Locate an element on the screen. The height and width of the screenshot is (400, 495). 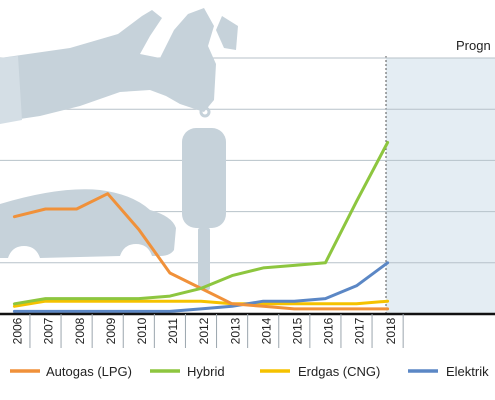
x-tick-label: 2018 is located at coordinates (391, 330).